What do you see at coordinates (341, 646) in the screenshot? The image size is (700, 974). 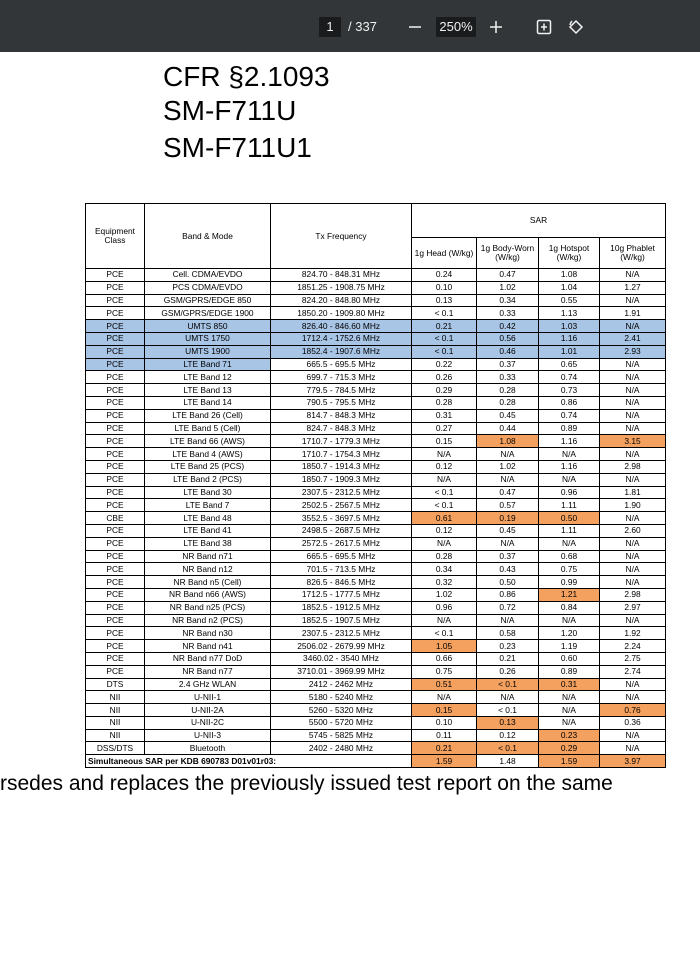 I see `table-cell: 2506.02 - 2679.99 MHz` at bounding box center [341, 646].